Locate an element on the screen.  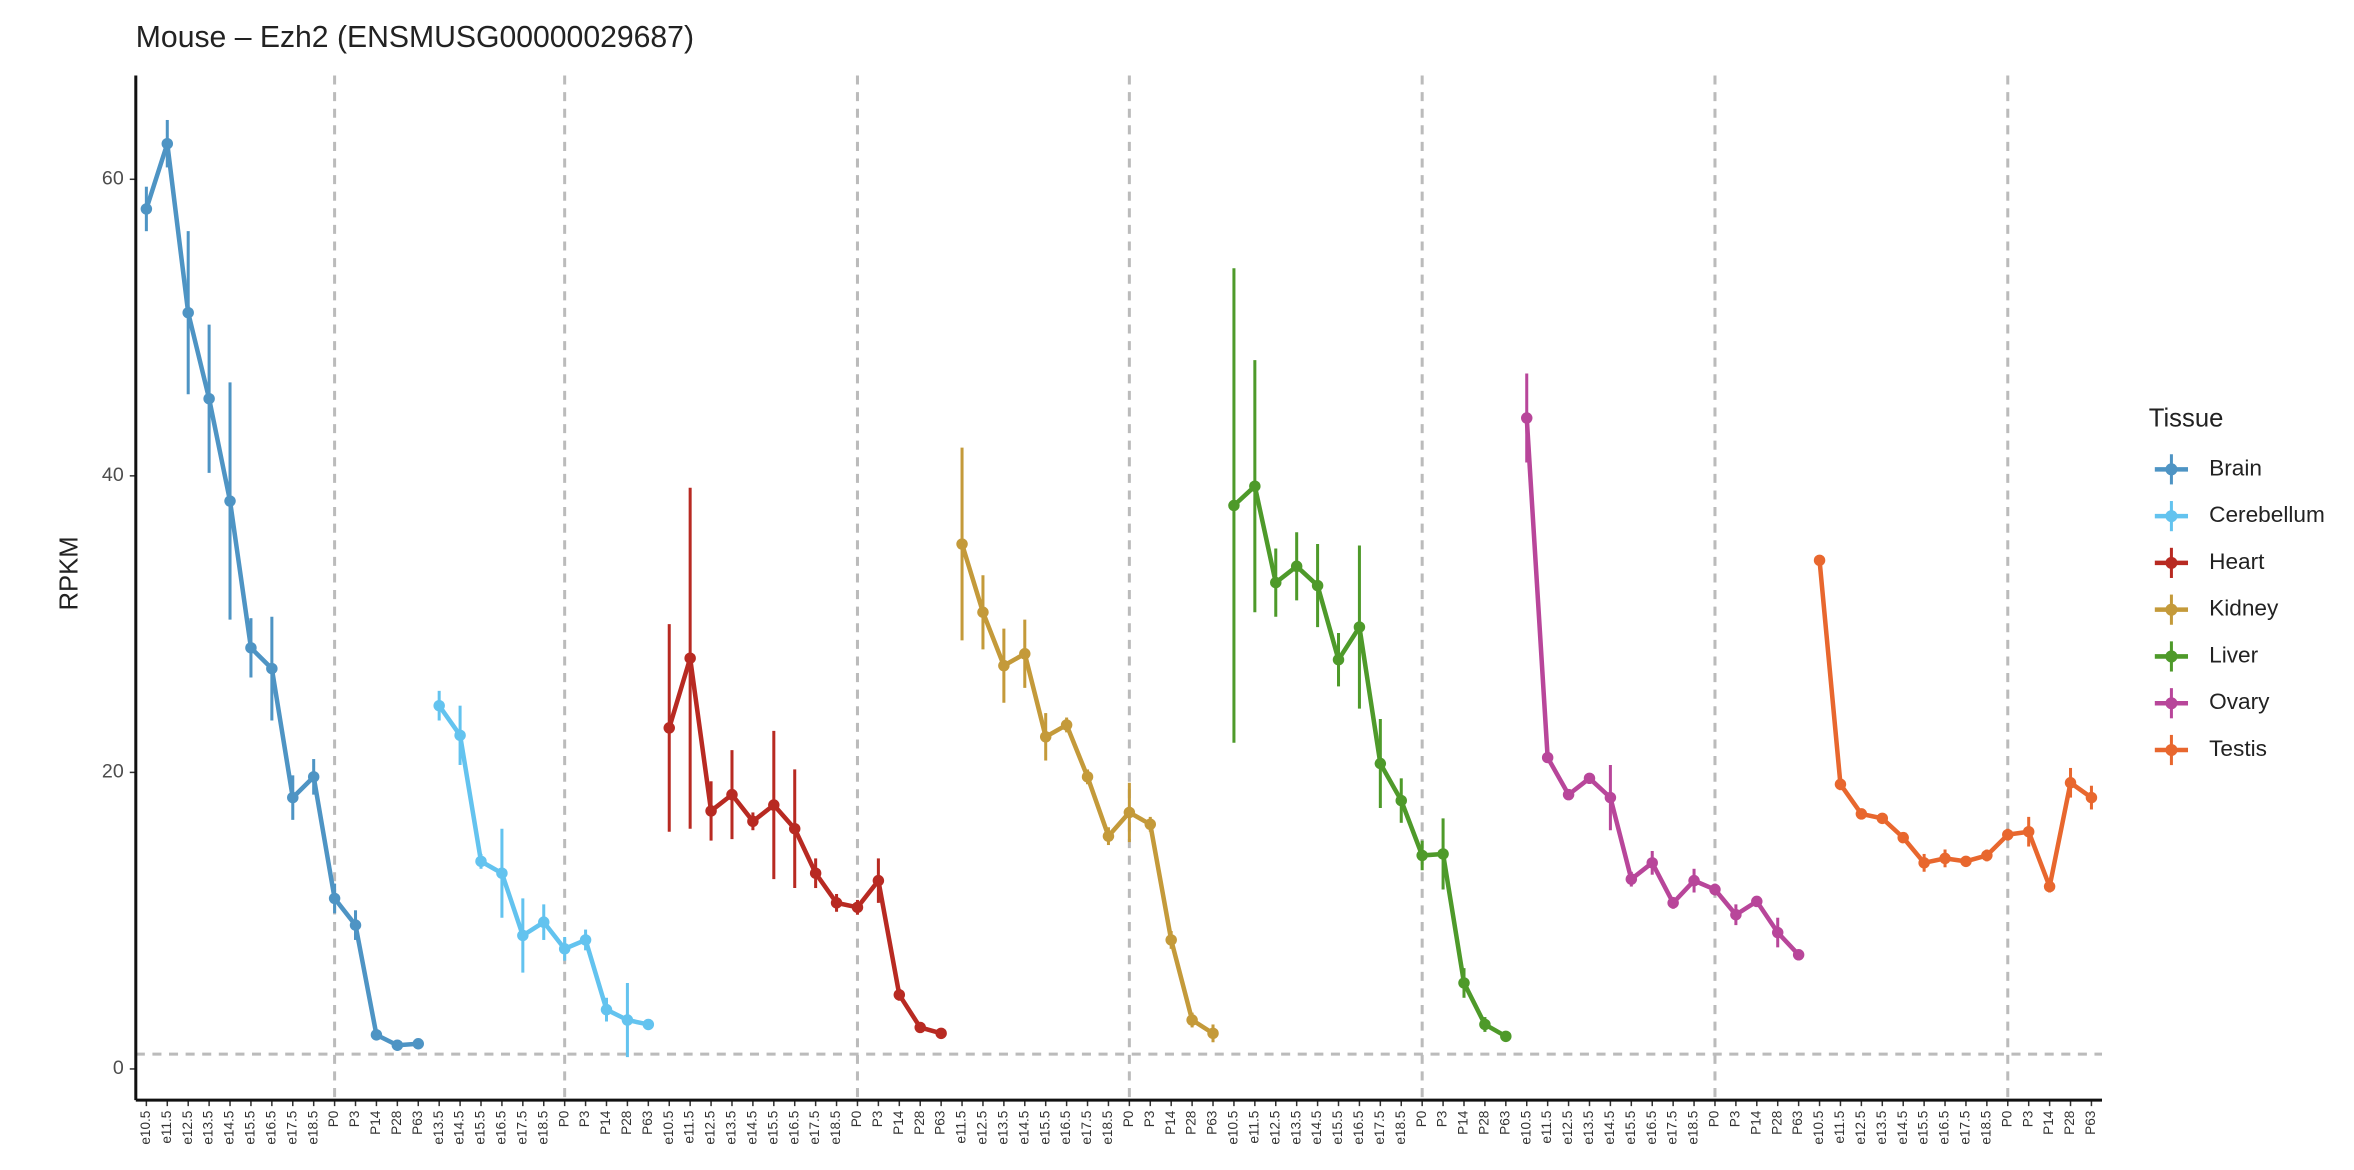
y-axis-label: RPKM is located at coordinates (70, 573).